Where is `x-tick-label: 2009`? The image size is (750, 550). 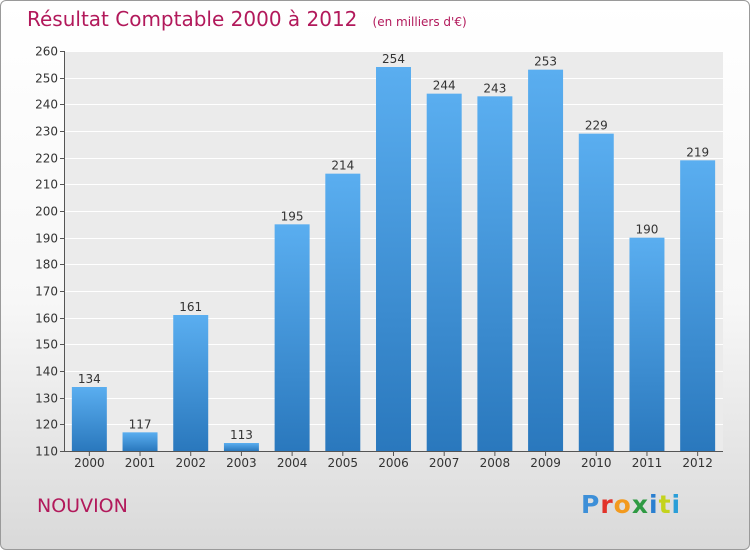 x-tick-label: 2009 is located at coordinates (545, 463).